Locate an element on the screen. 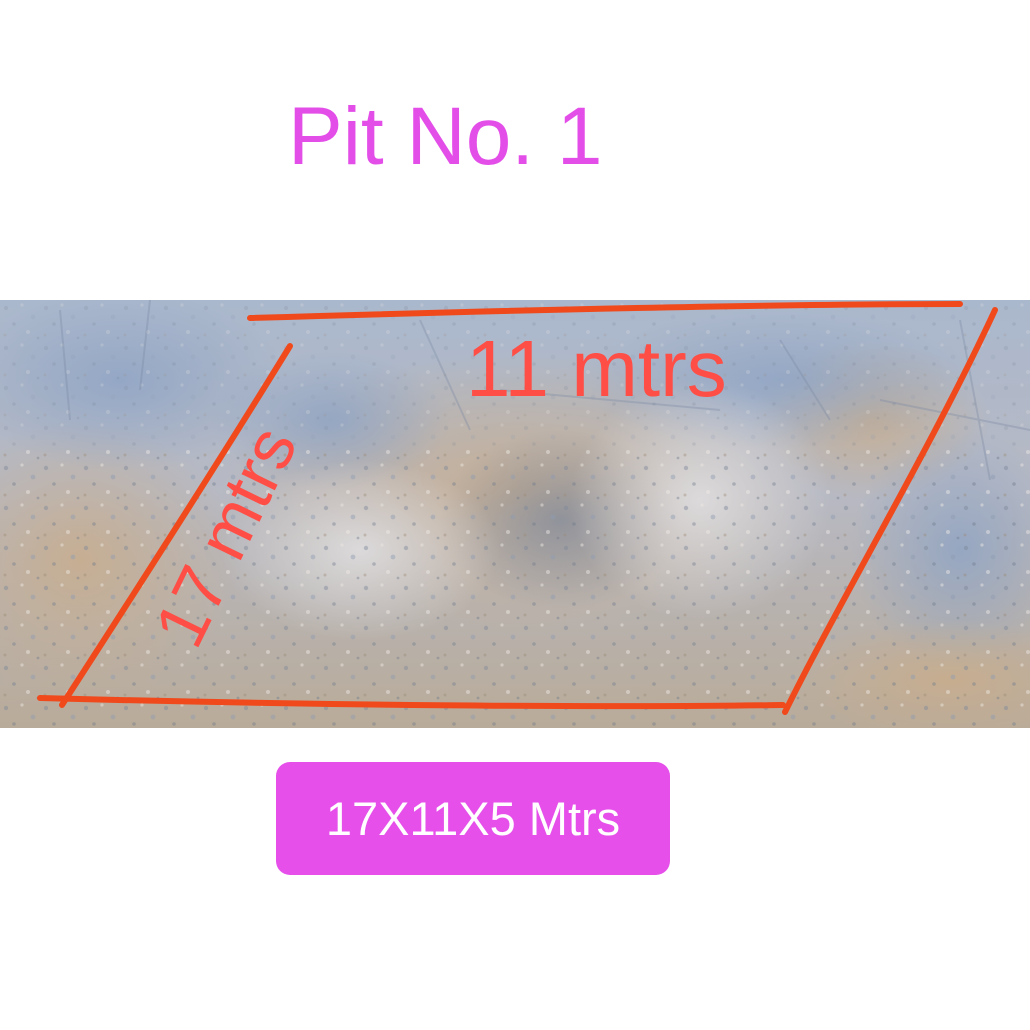 This screenshot has width=1030, height=1030. outline-left-edge is located at coordinates (176, 525).